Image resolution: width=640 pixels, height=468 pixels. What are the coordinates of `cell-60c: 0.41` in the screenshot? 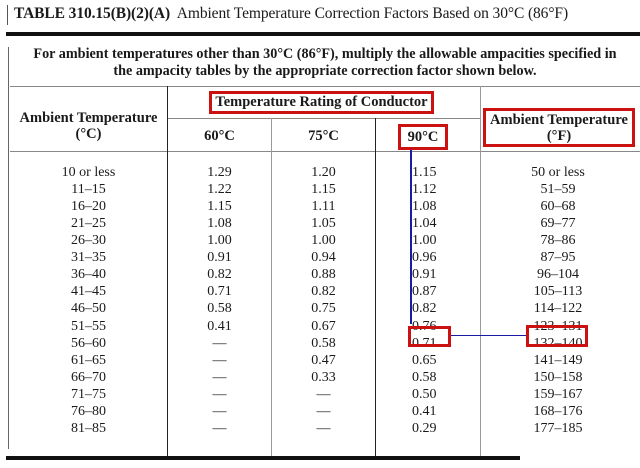 It's located at (219, 326).